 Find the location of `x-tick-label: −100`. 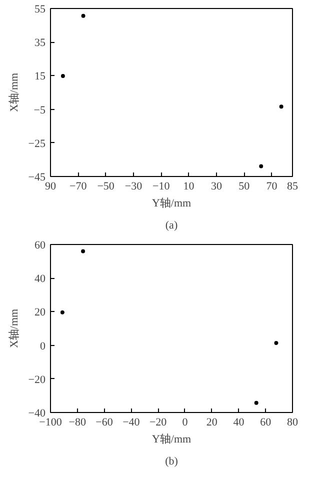

x-tick-label: −100 is located at coordinates (50, 422).